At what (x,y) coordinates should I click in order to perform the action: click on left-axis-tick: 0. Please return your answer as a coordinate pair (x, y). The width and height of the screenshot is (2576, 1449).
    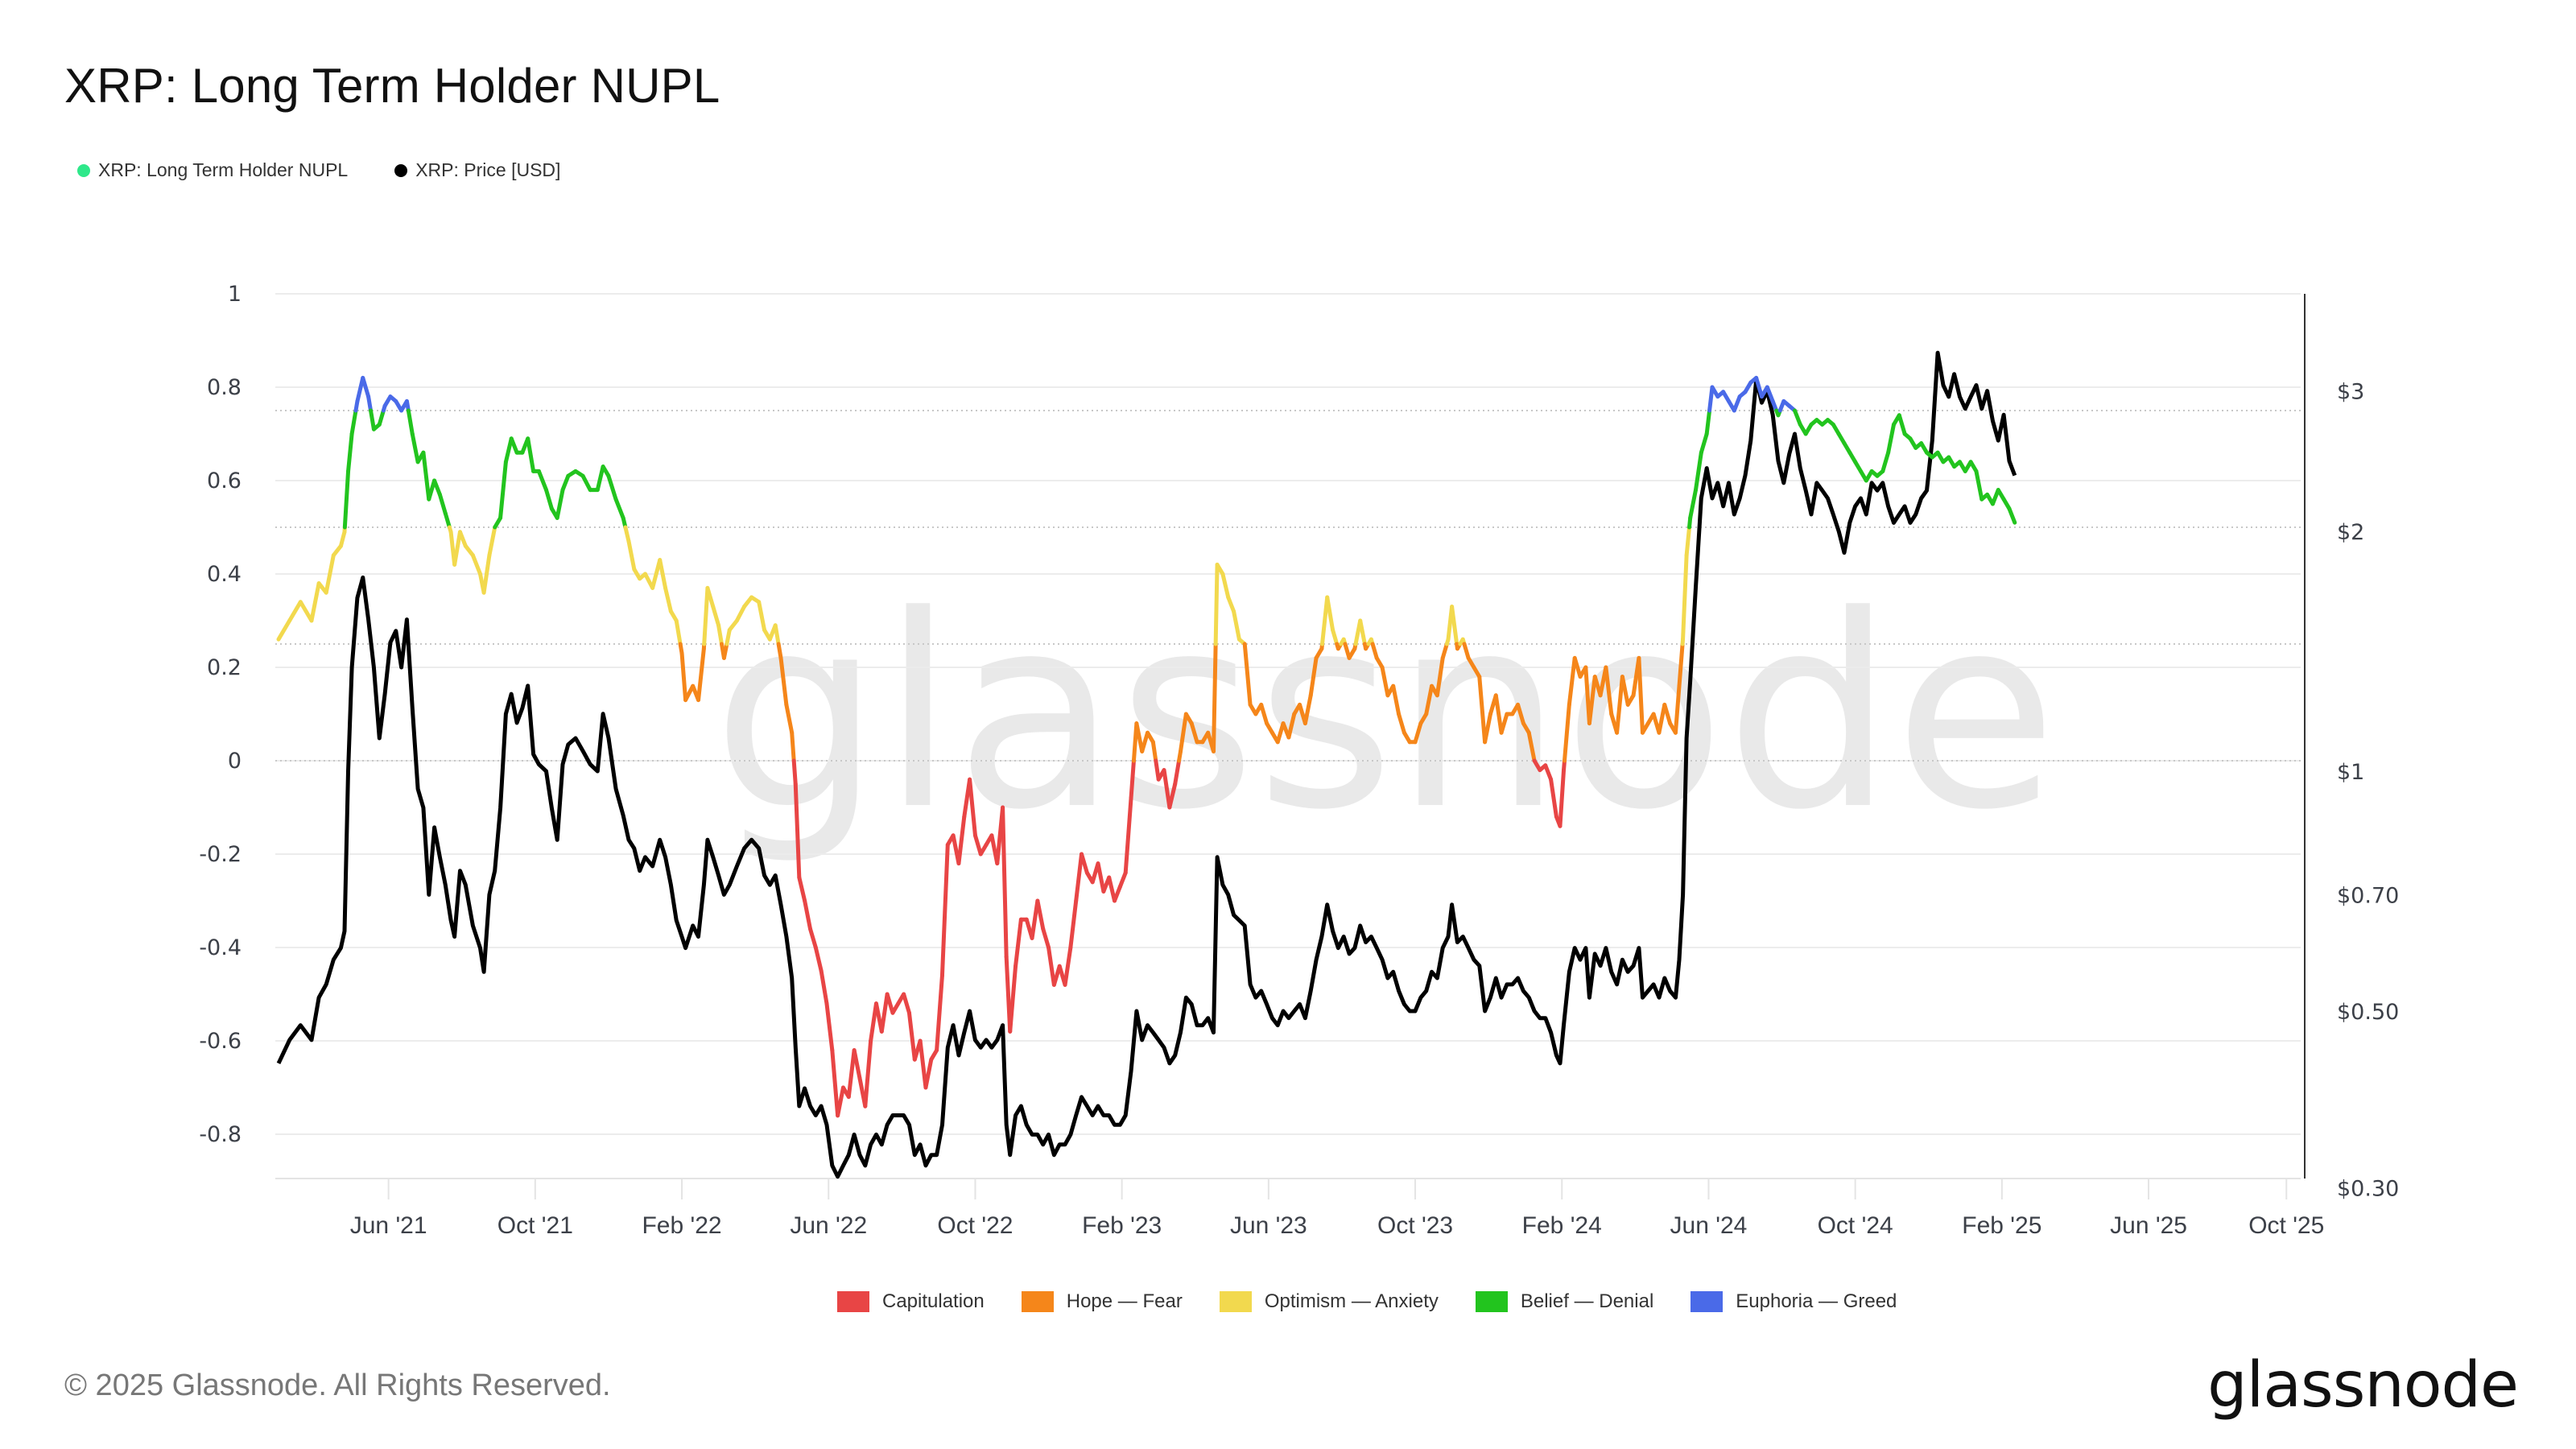
    Looking at the image, I should click on (235, 761).